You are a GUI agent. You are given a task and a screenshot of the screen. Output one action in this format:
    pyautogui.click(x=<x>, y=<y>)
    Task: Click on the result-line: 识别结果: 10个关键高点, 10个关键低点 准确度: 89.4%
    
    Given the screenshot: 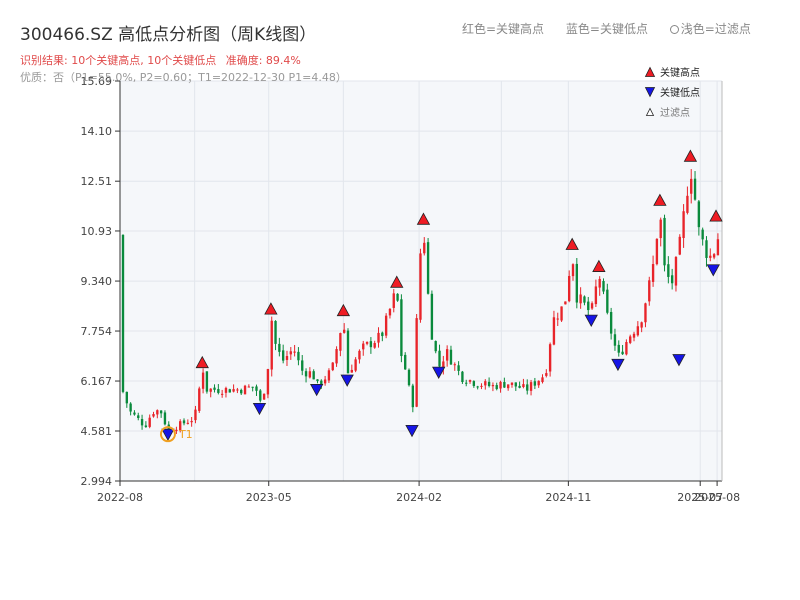 What is the action you would take?
    pyautogui.click(x=160, y=60)
    